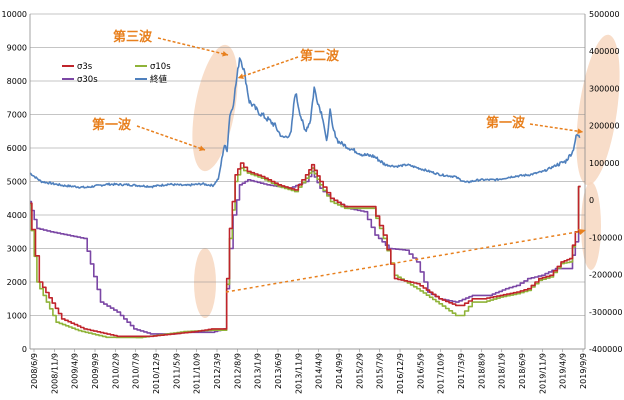 This screenshot has height=400, width=624. Describe the element at coordinates (34, 371) in the screenshot. I see `x-tick-label: 2008/6/9` at that location.